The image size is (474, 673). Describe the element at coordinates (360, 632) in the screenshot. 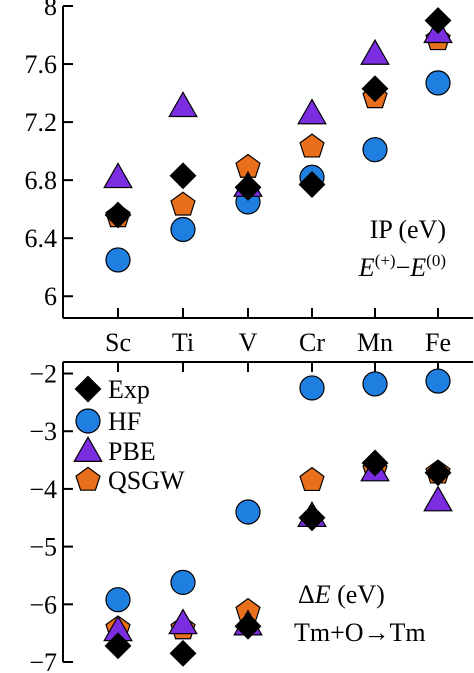

I see `be-annotation-line2: Tm+O→Tm` at that location.